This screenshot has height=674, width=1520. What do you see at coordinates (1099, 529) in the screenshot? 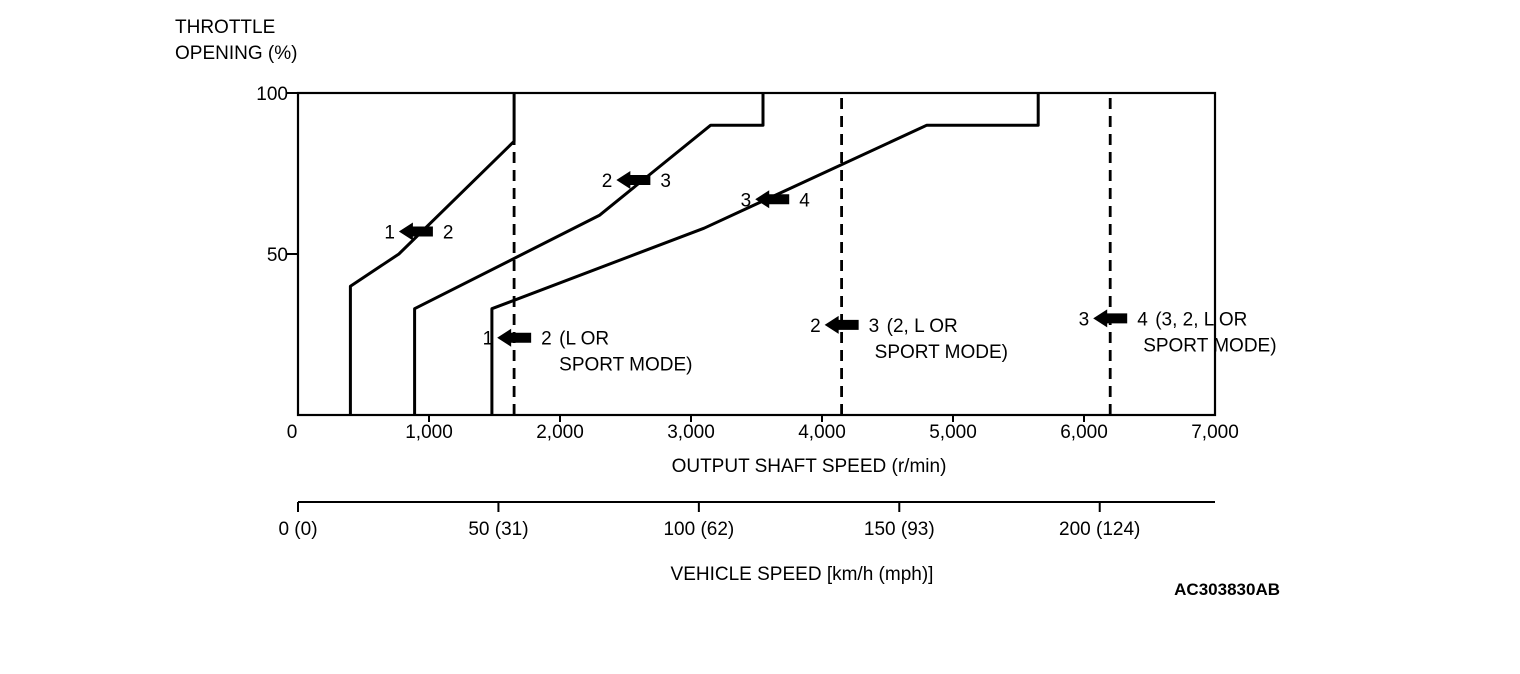
I see `vehicle-speed-tick-label: 200 (124)` at bounding box center [1099, 529].